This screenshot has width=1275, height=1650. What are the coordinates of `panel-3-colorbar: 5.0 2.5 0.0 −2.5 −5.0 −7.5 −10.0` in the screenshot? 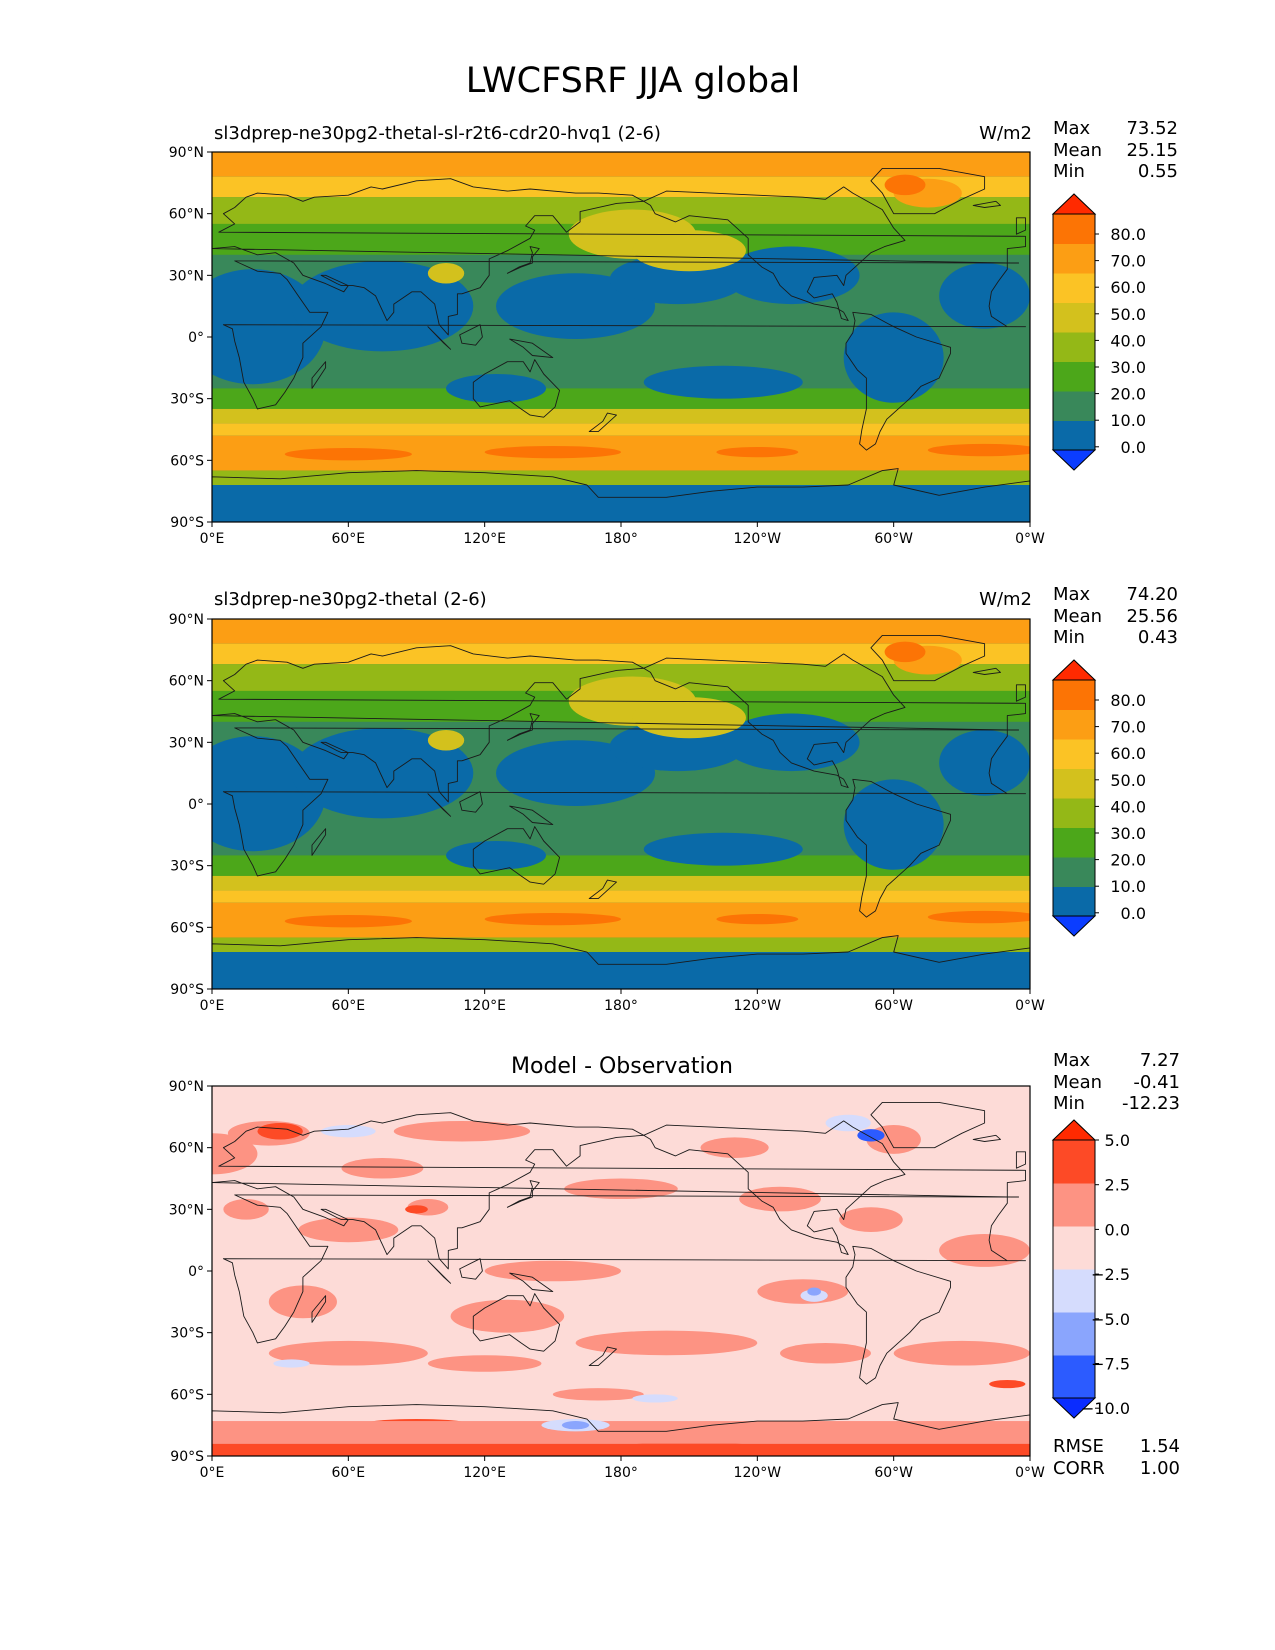 It's located at (1090, 1269).